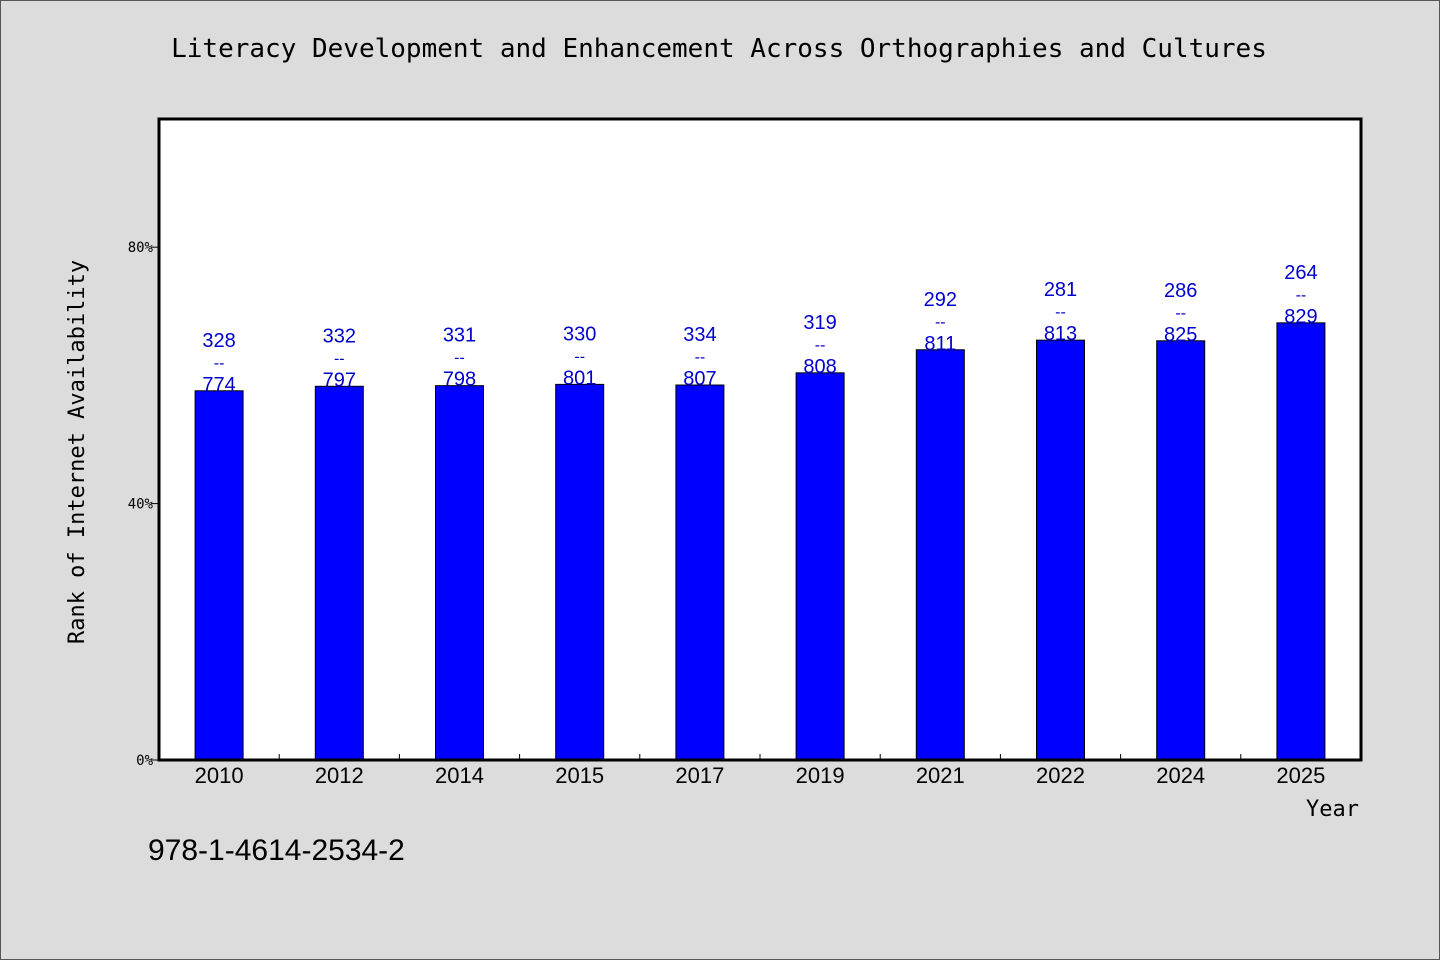 The height and width of the screenshot is (960, 1440). I want to click on bar-label-top-2022: 281, so click(1060, 290).